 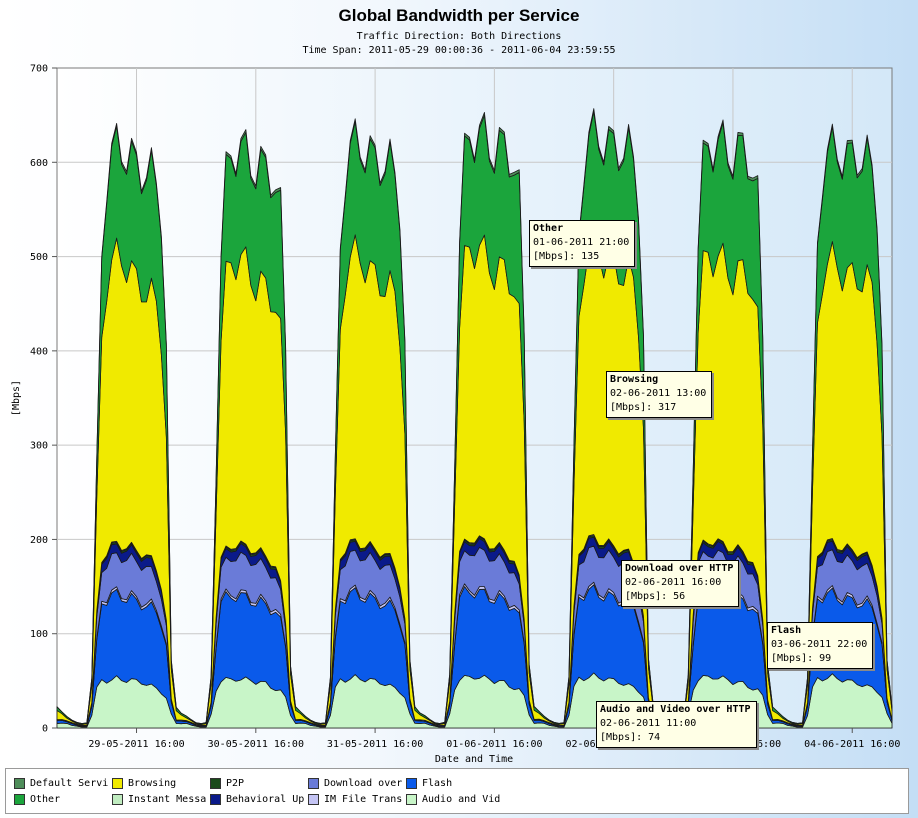 I want to click on legend-item: Behavioral Up, so click(x=260, y=799).